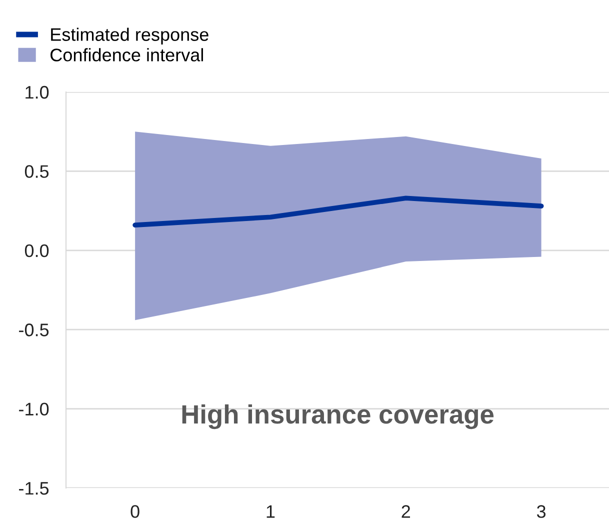 This screenshot has height=520, width=609. Describe the element at coordinates (338, 417) in the screenshot. I see `annotation: High insurance coverage` at that location.